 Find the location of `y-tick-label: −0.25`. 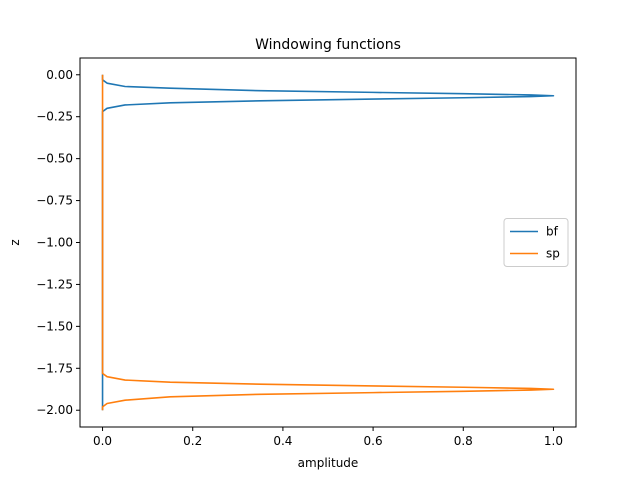

y-tick-label: −0.25 is located at coordinates (54, 117).